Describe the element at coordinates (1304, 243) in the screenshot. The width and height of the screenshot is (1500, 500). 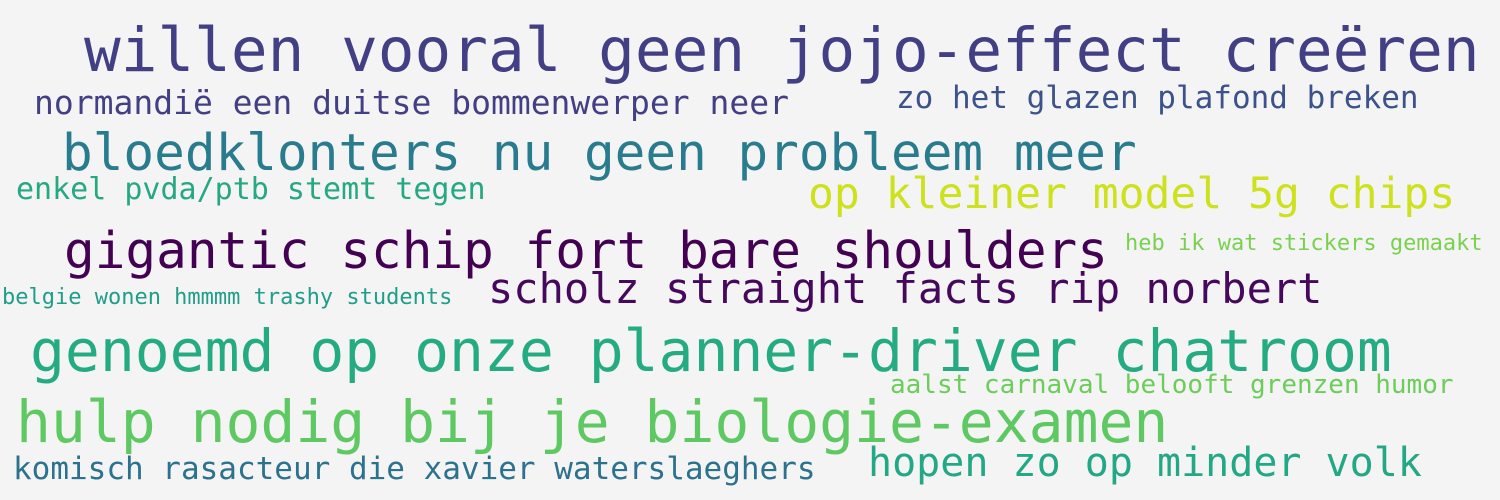
I see `word-8: heb ik wat stickers gemaakt` at that location.